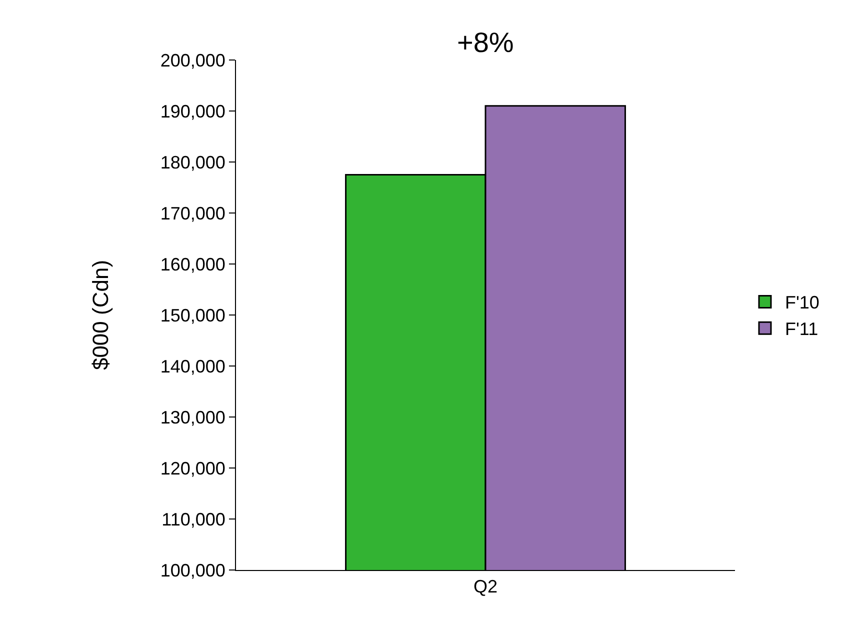  Describe the element at coordinates (193, 111) in the screenshot. I see `y-tick-label: 190,000` at that location.